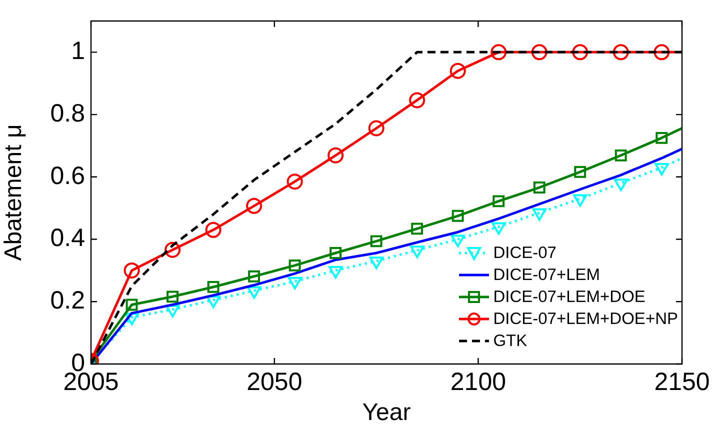  Describe the element at coordinates (78, 51) in the screenshot. I see `y-tick-label: 1` at that location.